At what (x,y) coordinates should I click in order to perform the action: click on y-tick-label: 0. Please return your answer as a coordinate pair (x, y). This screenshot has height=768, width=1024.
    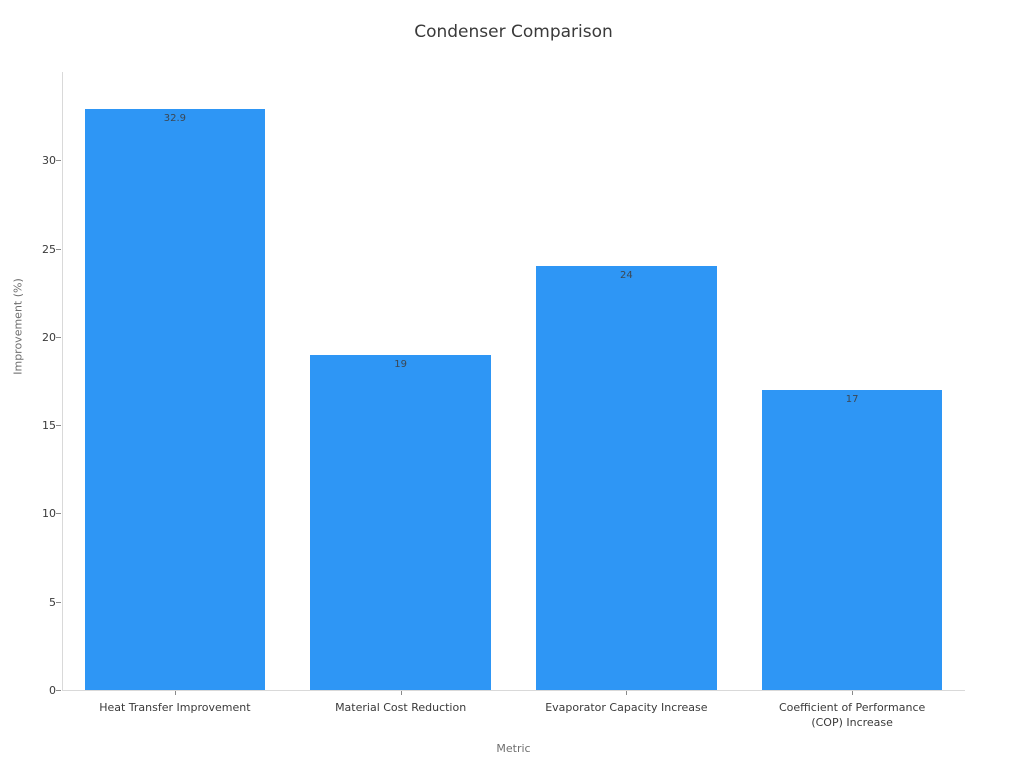
    Looking at the image, I should click on (52, 690).